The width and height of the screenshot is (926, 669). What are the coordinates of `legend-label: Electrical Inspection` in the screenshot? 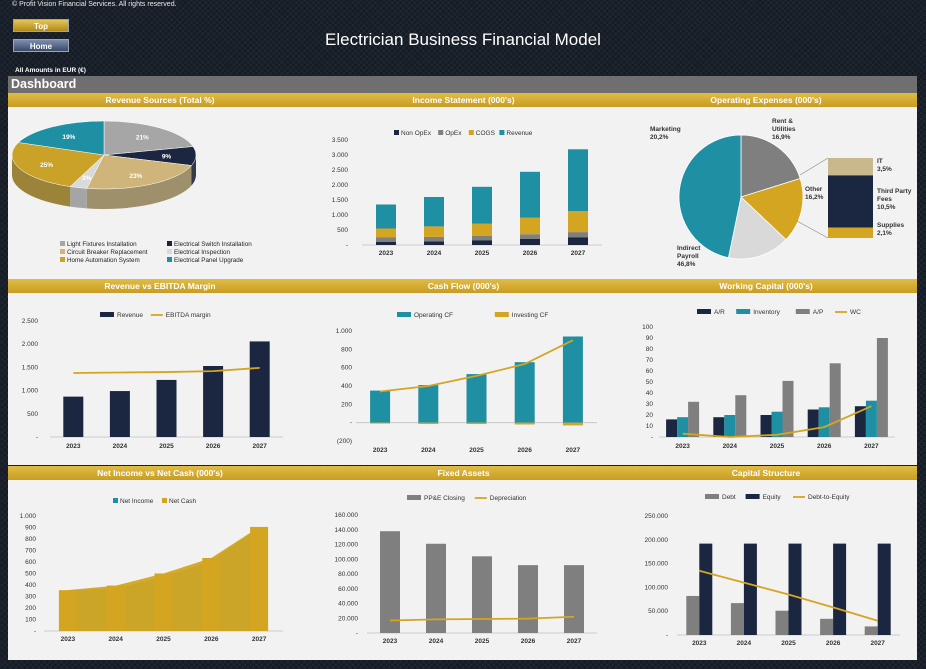 It's located at (202, 252).